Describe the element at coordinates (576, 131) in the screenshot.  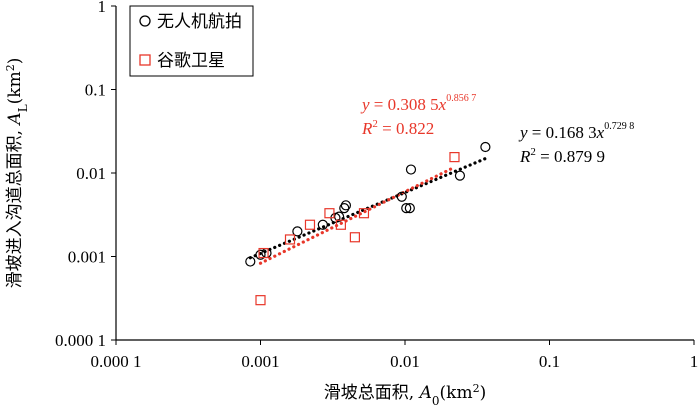
I see `uav-fit-equation: y = 0.168 3x0.729 8` at that location.